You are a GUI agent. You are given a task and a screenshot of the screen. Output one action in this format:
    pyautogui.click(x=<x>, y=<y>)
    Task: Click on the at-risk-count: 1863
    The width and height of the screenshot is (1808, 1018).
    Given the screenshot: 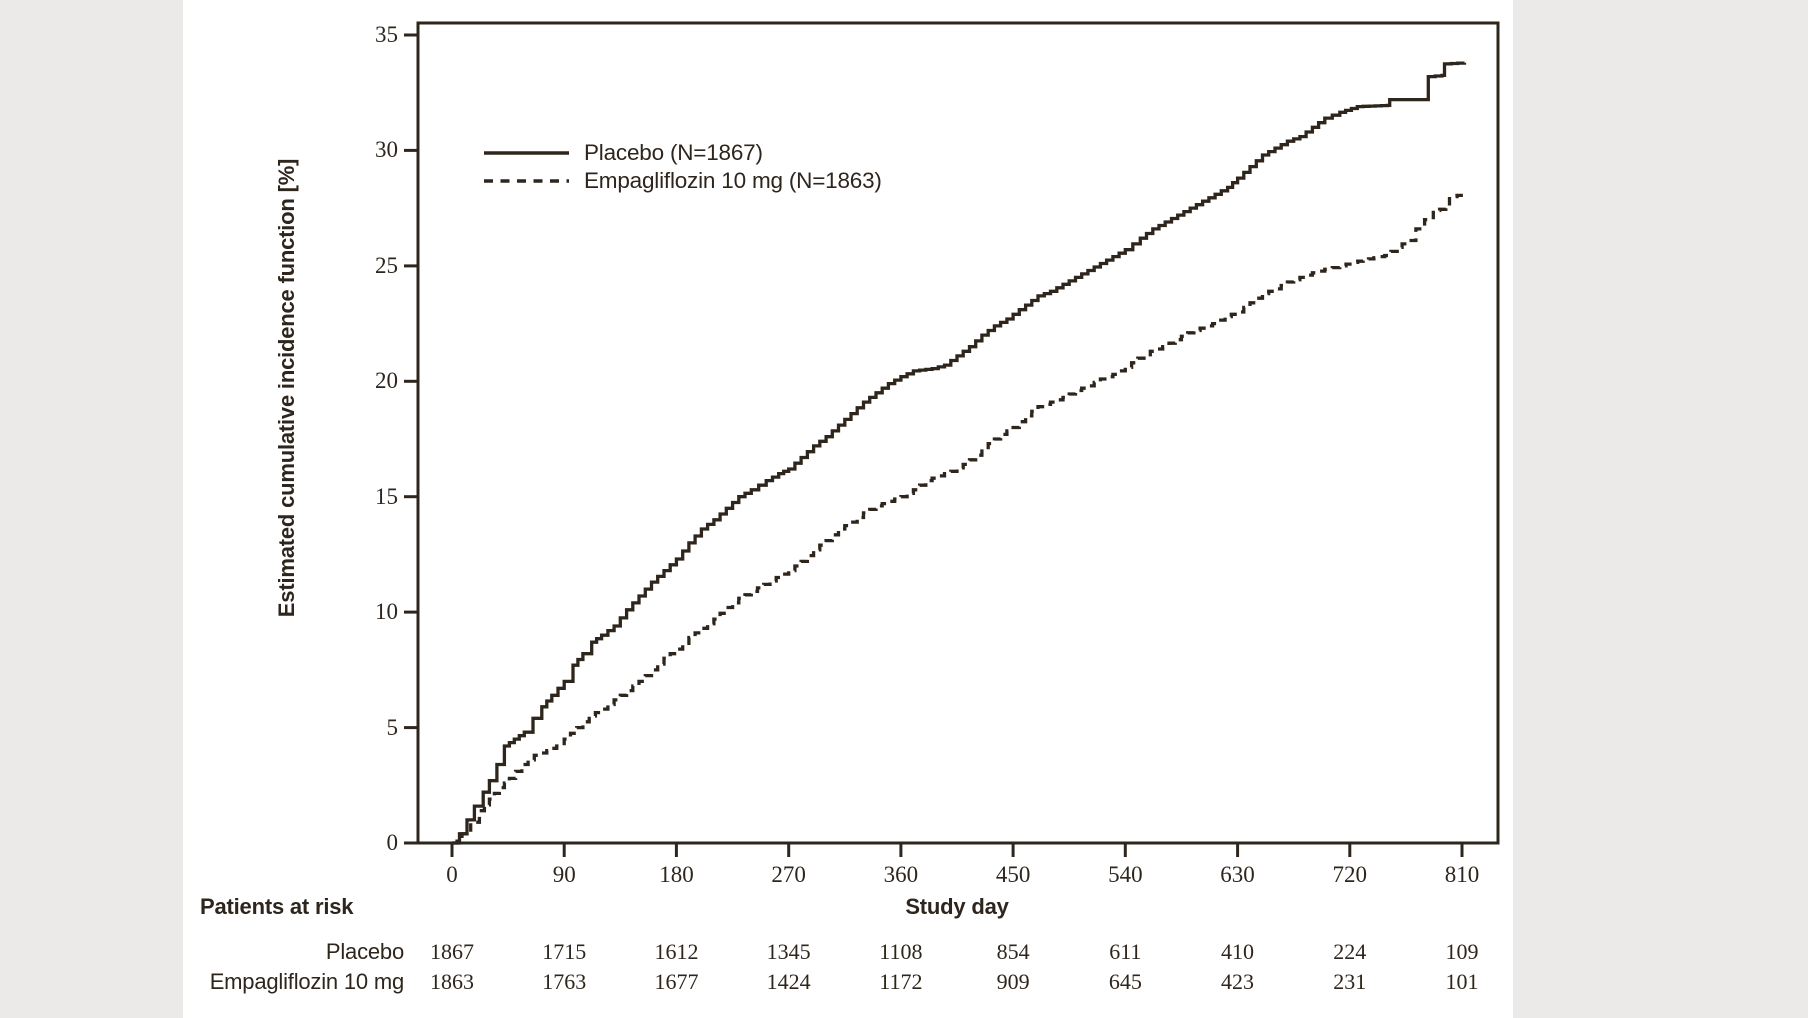 What is the action you would take?
    pyautogui.click(x=452, y=981)
    